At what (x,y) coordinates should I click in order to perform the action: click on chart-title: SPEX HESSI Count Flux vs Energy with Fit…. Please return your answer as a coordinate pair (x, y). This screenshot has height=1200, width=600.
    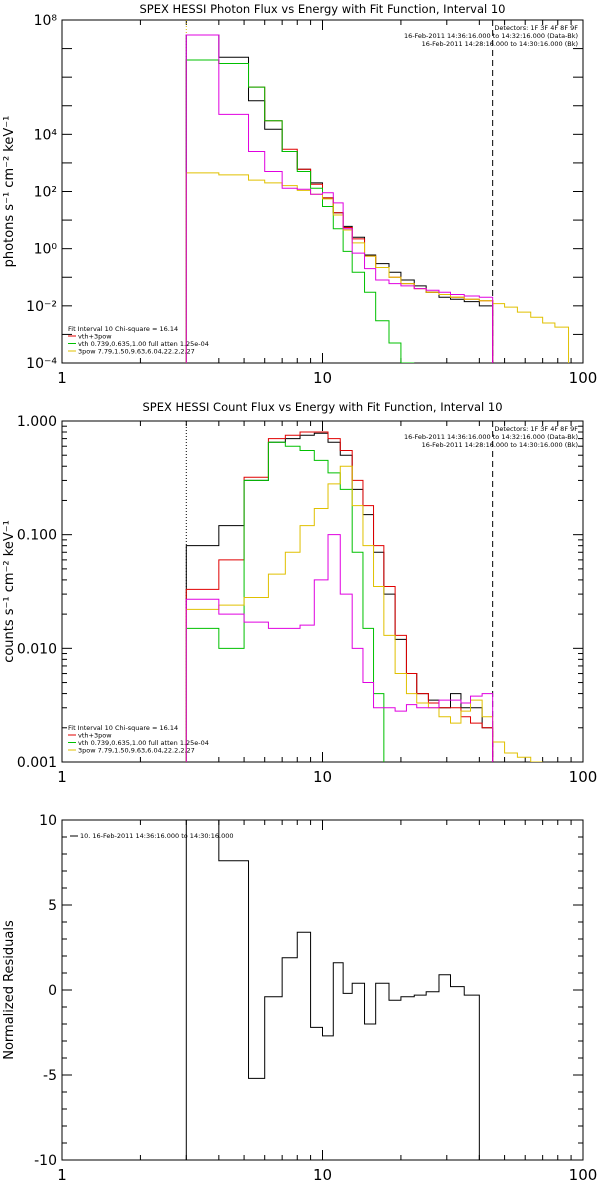
    Looking at the image, I should click on (322, 407).